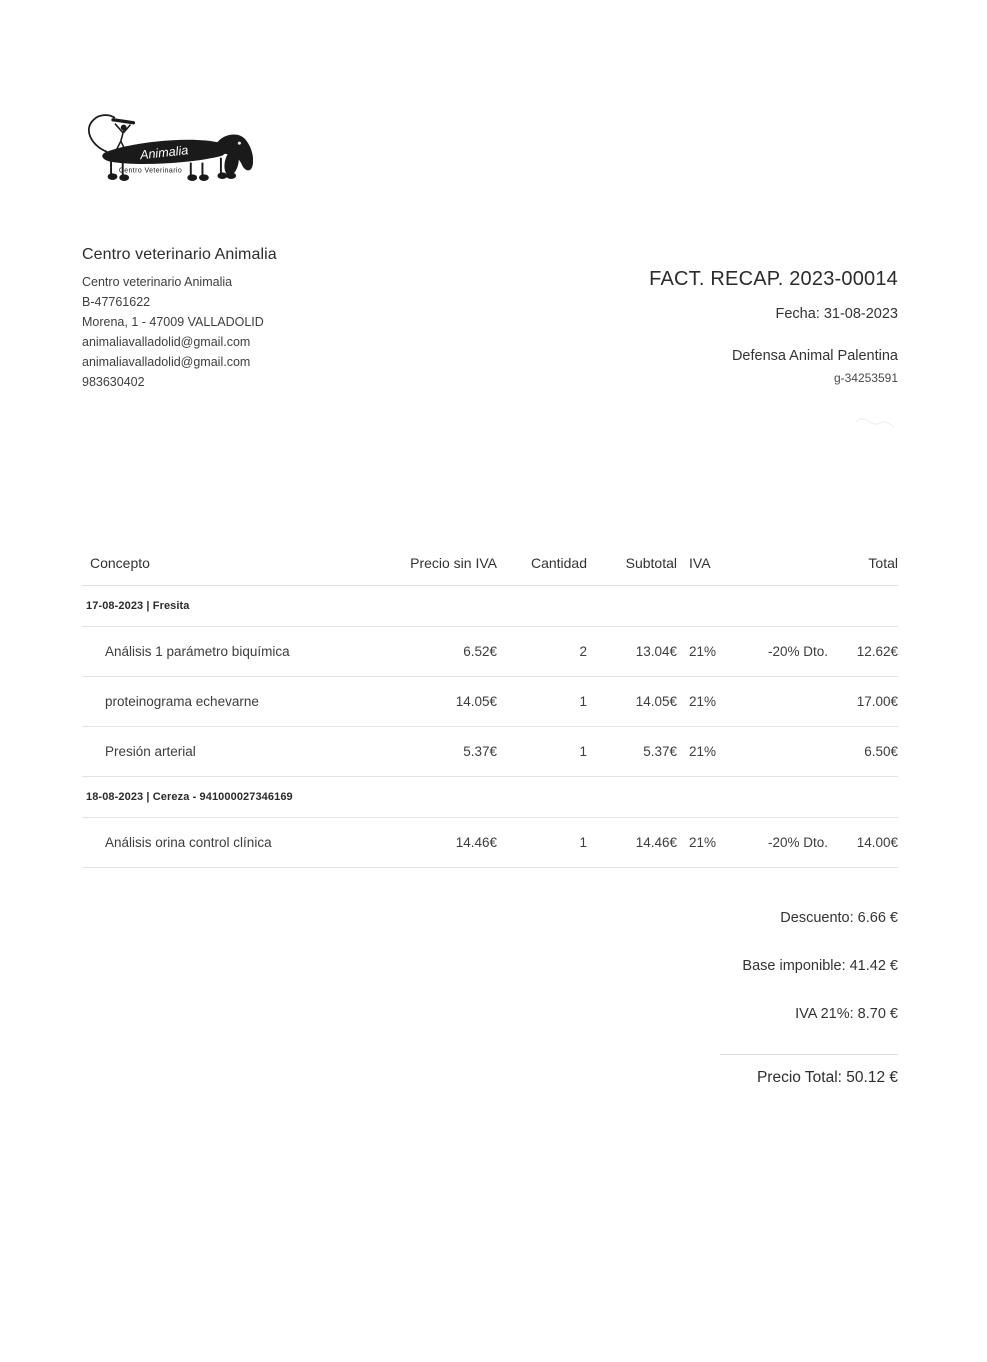 Image resolution: width=987 pixels, height=1362 pixels. I want to click on totals-divider, so click(809, 1054).